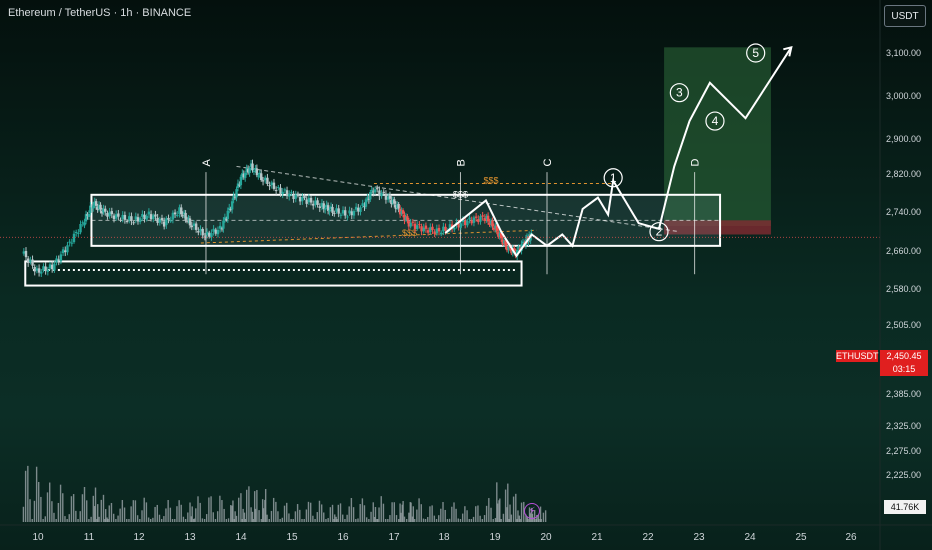  I want to click on wave-label: 3, so click(679, 93).